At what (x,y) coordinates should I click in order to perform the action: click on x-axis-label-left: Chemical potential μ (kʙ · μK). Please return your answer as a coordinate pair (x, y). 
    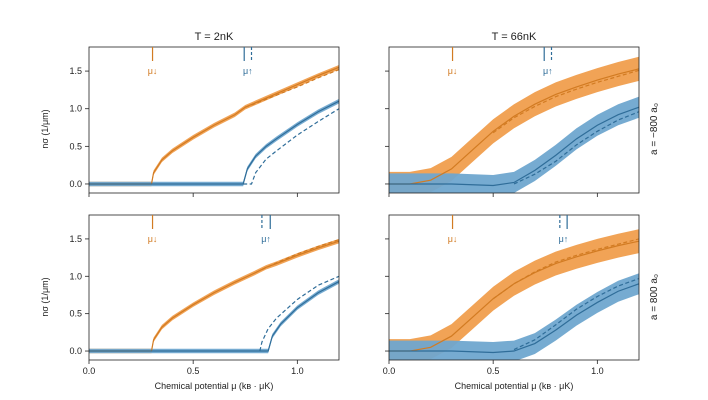
    Looking at the image, I should click on (214, 386).